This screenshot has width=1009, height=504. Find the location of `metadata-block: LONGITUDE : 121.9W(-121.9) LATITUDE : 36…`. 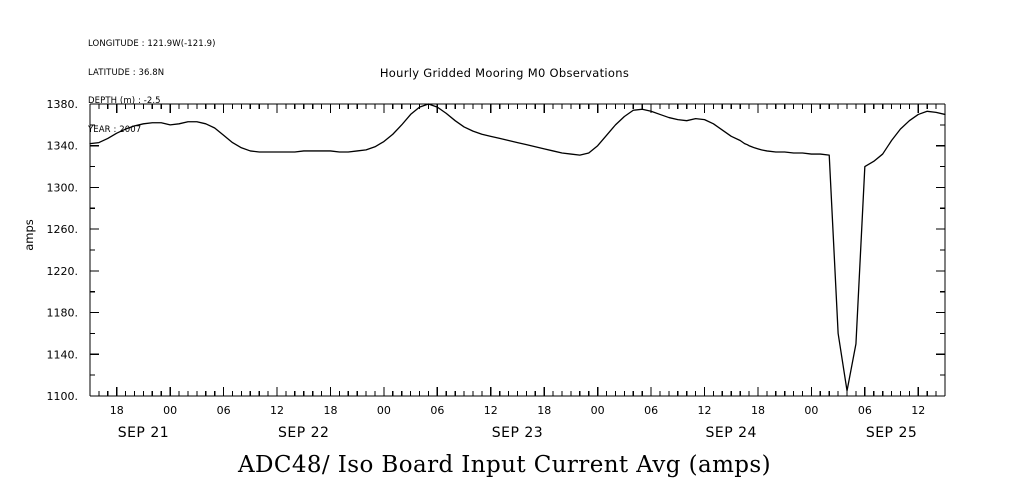

metadata-block: LONGITUDE : 121.9W(-121.9) LATITUDE : 36… is located at coordinates (152, 87).